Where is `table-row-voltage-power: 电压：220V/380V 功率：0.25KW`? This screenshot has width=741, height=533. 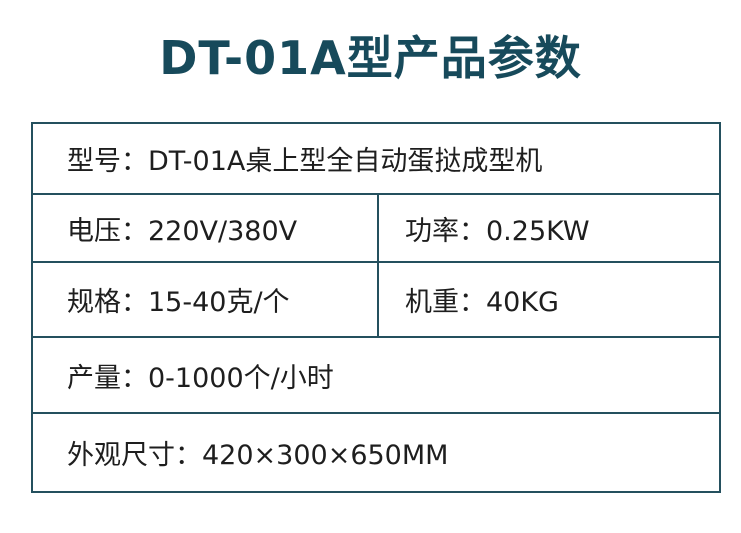
table-row-voltage-power: 电压：220V/380V 功率：0.25KW is located at coordinates (376, 229).